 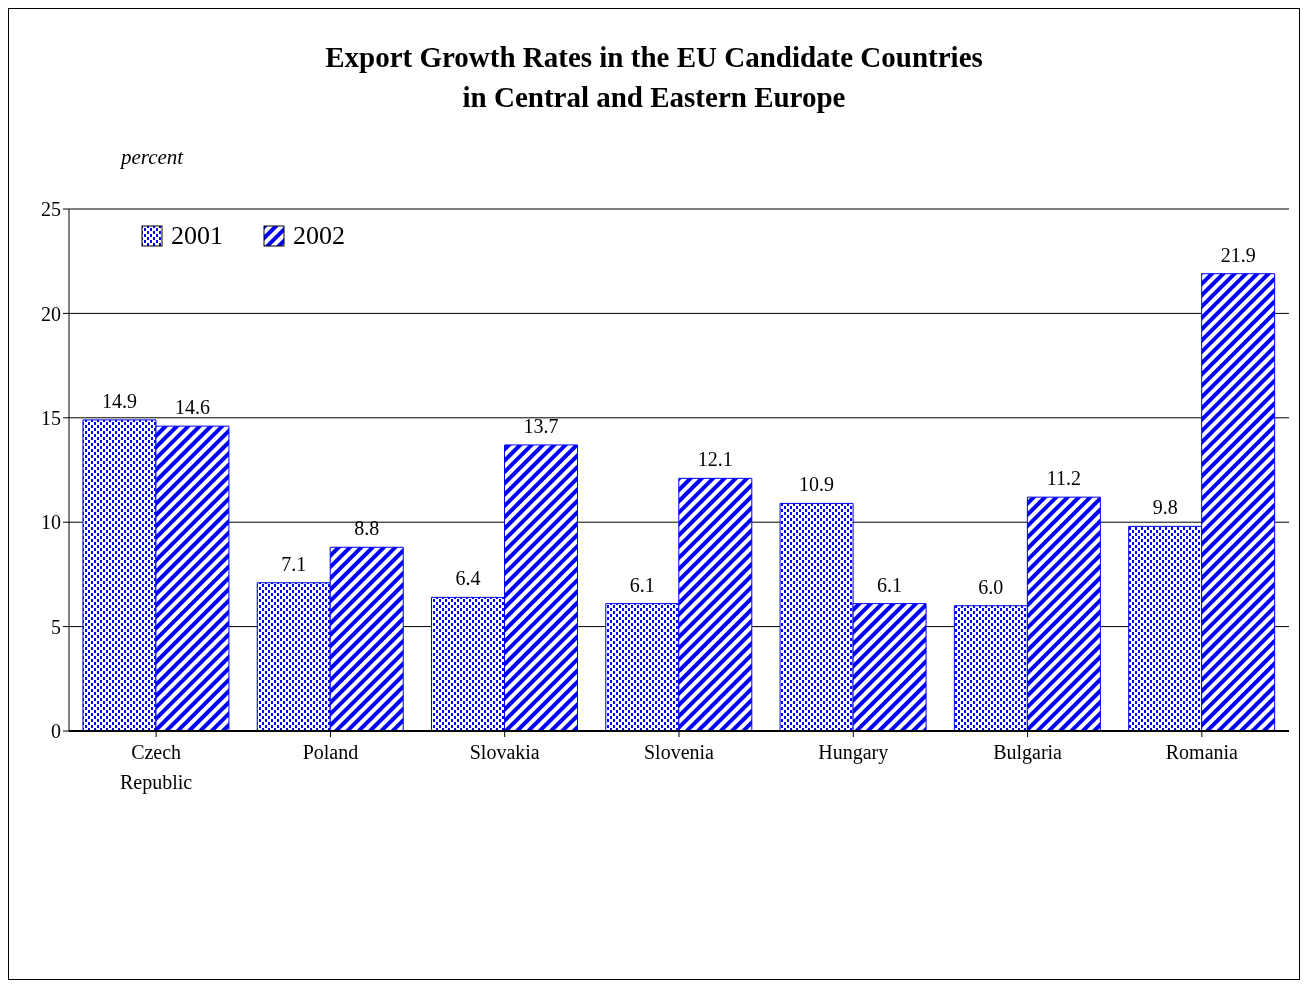 I want to click on data-label: 9.8, so click(x=1165, y=507).